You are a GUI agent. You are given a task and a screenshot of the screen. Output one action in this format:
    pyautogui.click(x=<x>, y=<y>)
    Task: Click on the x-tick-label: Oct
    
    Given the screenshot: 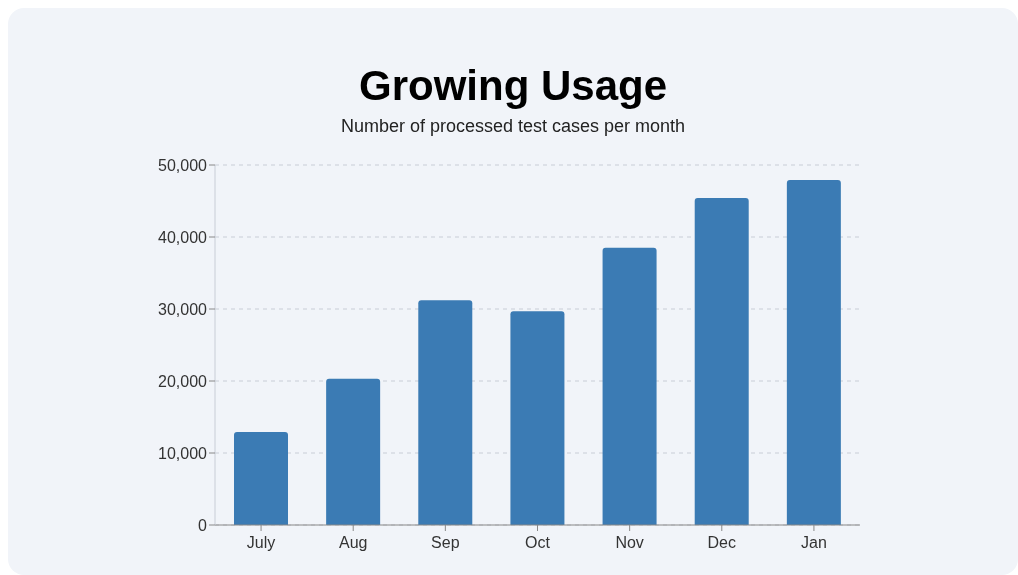 What is the action you would take?
    pyautogui.click(x=538, y=543)
    